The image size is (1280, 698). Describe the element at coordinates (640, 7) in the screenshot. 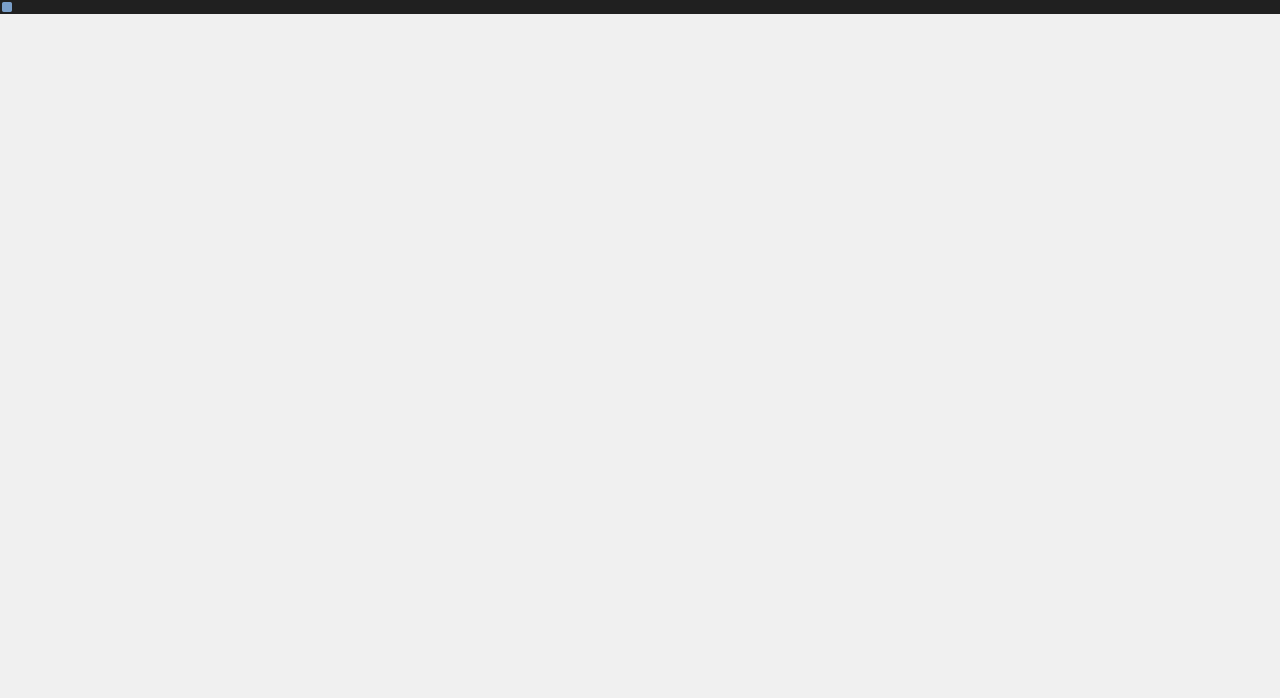

I see `window-titlebar` at that location.